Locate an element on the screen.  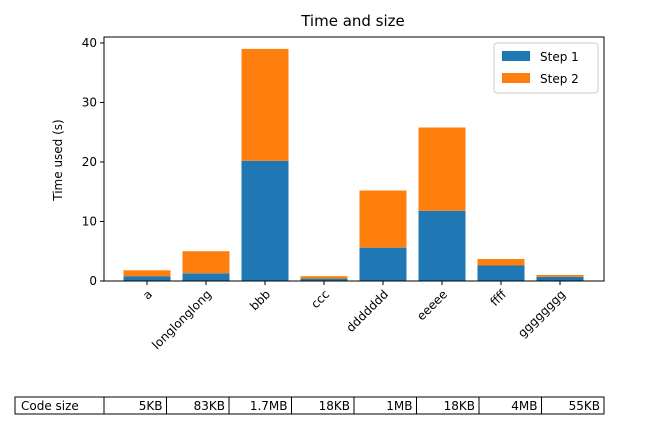
y-tick-label: 20 is located at coordinates (89, 162).